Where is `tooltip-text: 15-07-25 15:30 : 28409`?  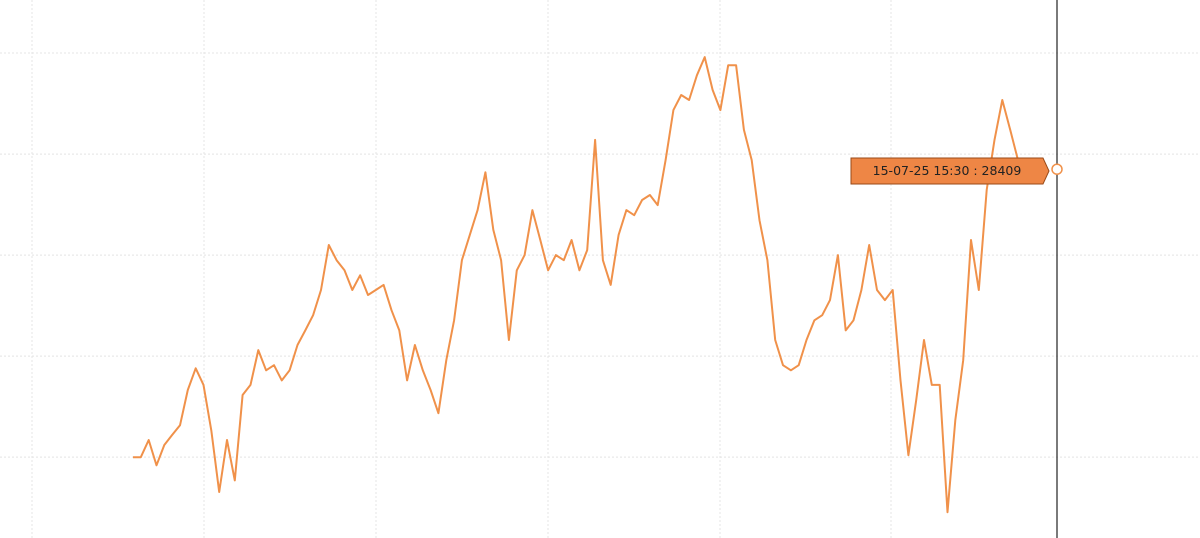
tooltip-text: 15-07-25 15:30 : 28409 is located at coordinates (947, 170).